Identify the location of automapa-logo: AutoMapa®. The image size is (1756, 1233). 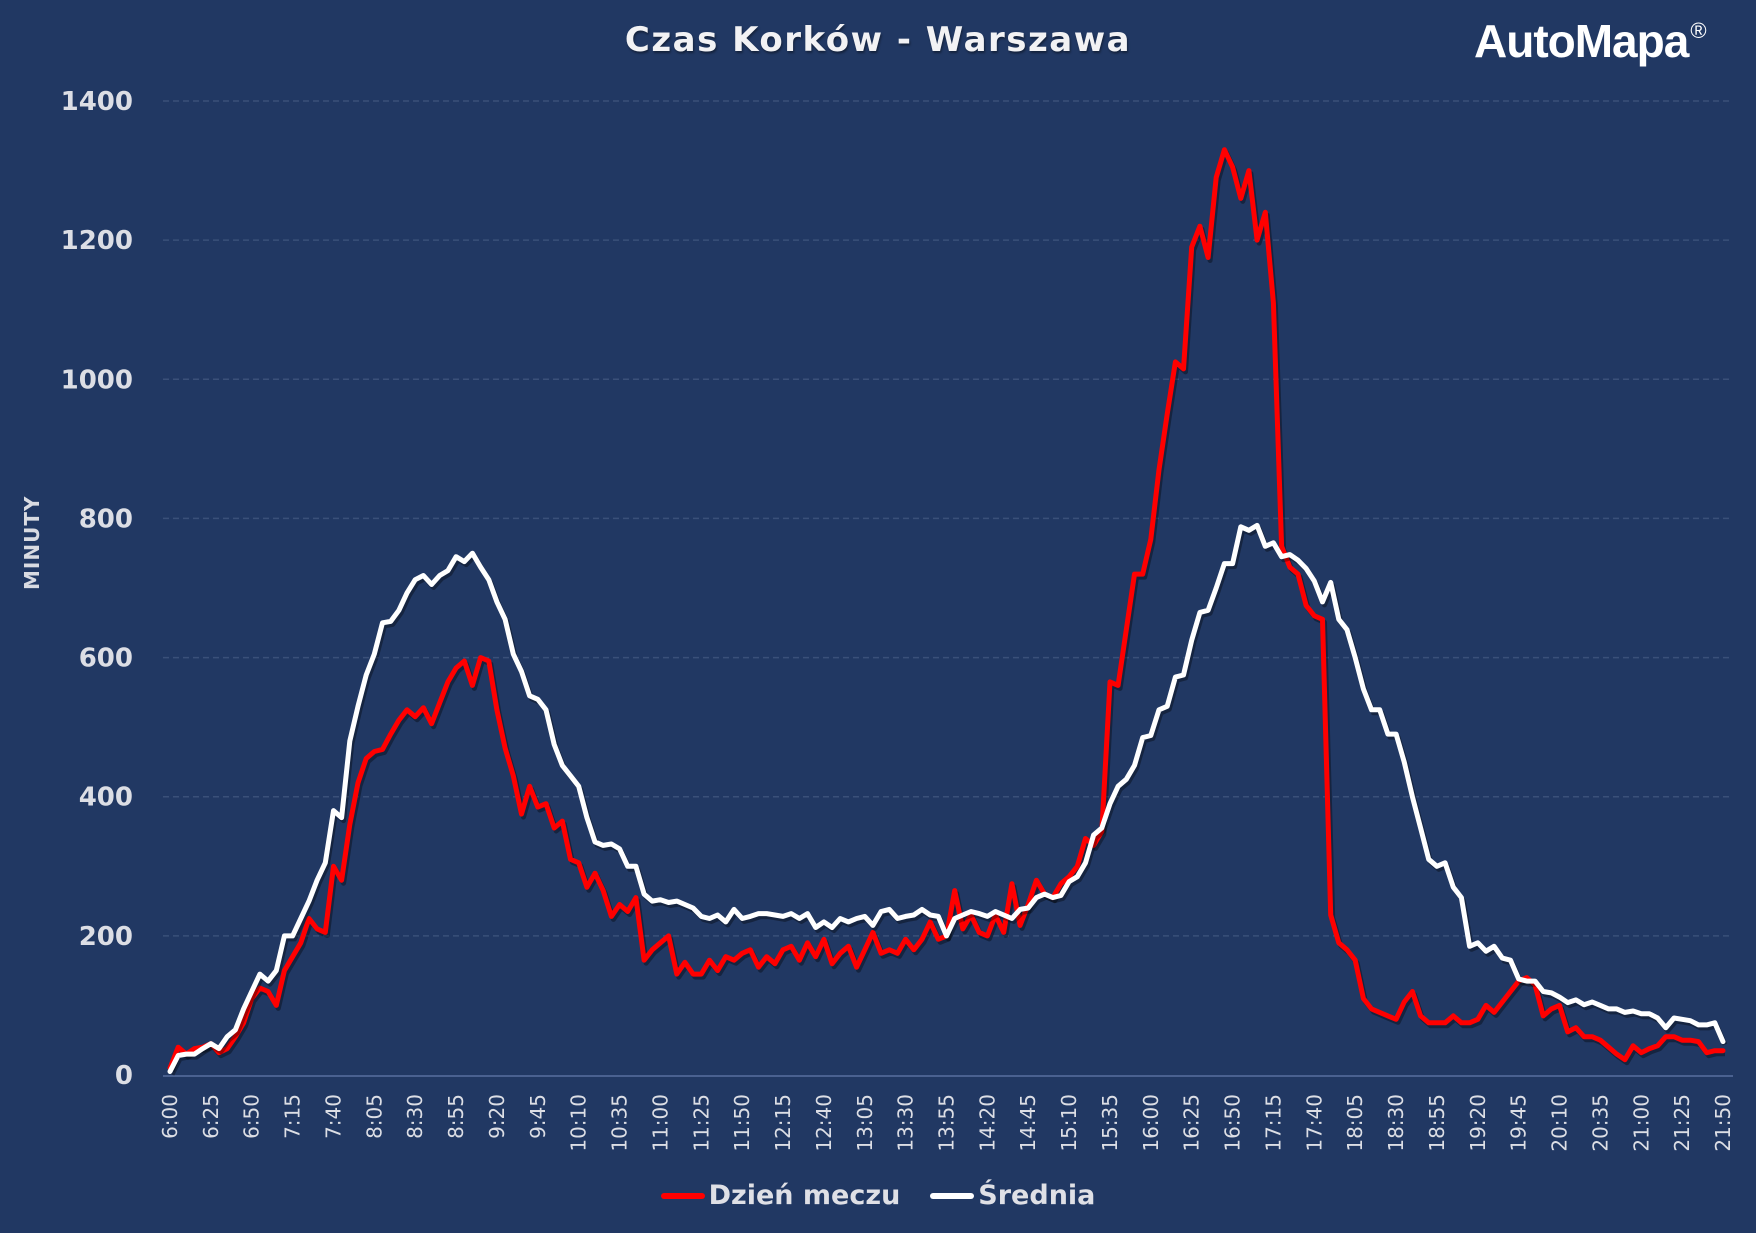
(1590, 41).